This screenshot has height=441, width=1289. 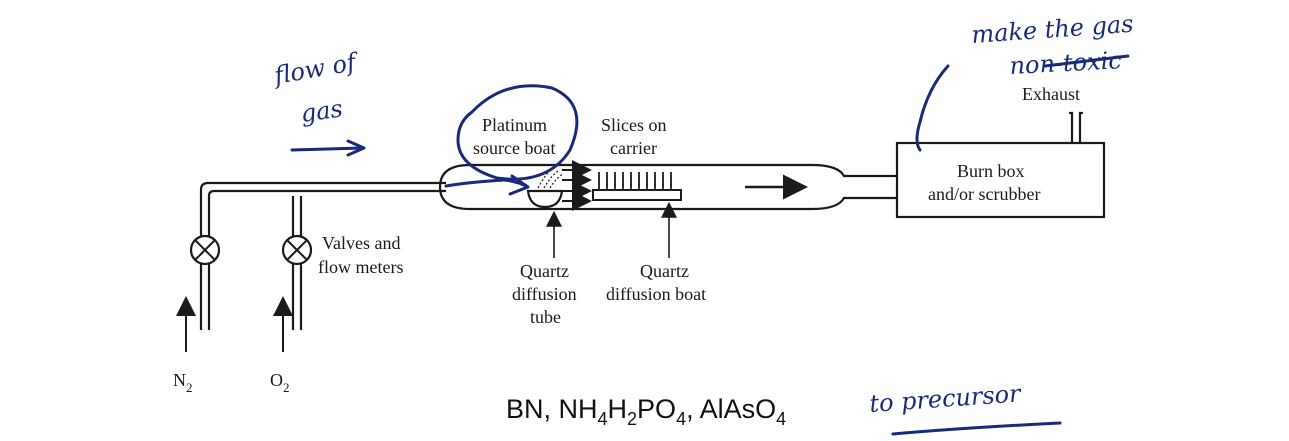 What do you see at coordinates (633, 148) in the screenshot?
I see `carrier-label: carrier` at bounding box center [633, 148].